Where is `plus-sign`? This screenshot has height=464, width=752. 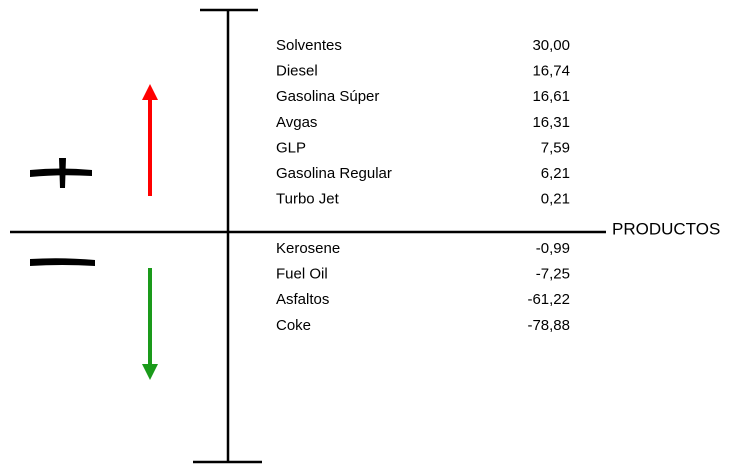
plus-sign is located at coordinates (61, 173).